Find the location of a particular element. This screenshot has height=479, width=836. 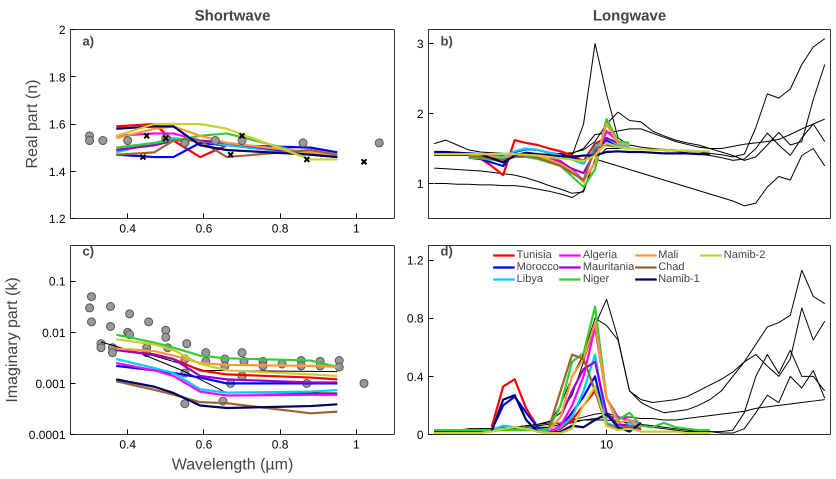

y-tick-label: 0.4 is located at coordinates (415, 377).